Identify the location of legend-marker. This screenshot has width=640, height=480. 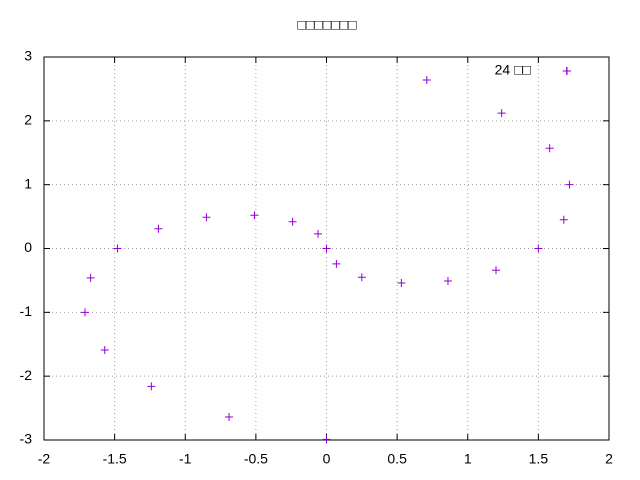
(567, 71).